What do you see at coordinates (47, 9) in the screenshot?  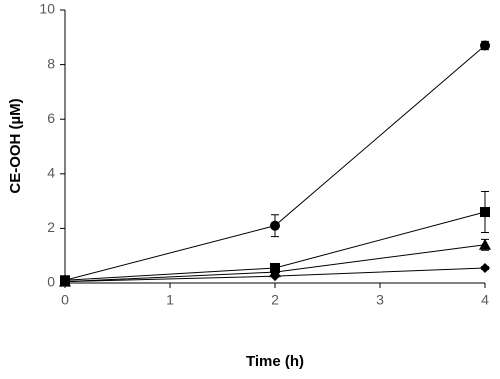 I see `y-tick-label: 10` at bounding box center [47, 9].